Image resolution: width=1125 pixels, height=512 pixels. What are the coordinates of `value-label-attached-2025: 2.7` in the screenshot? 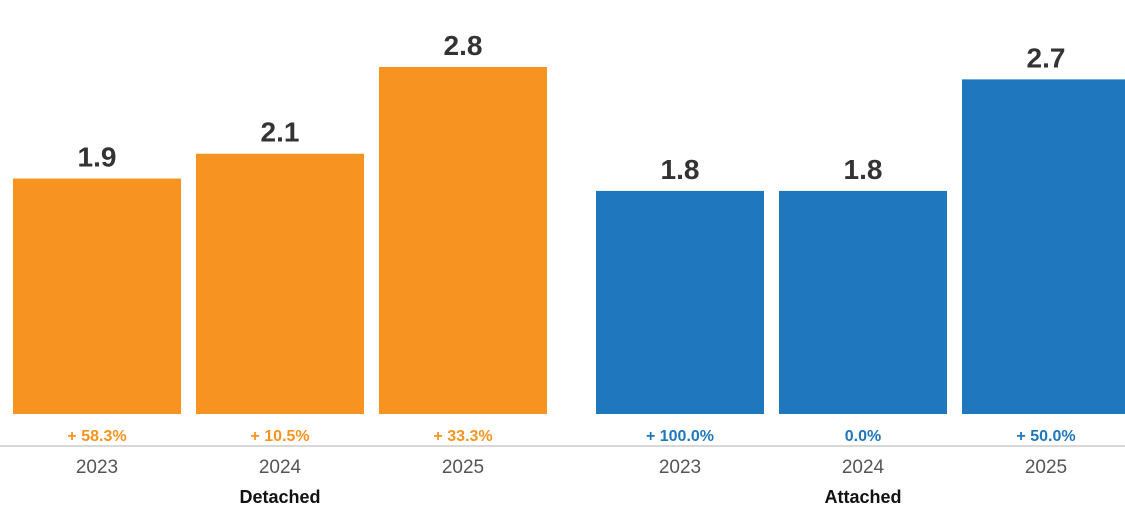 It's located at (1046, 57).